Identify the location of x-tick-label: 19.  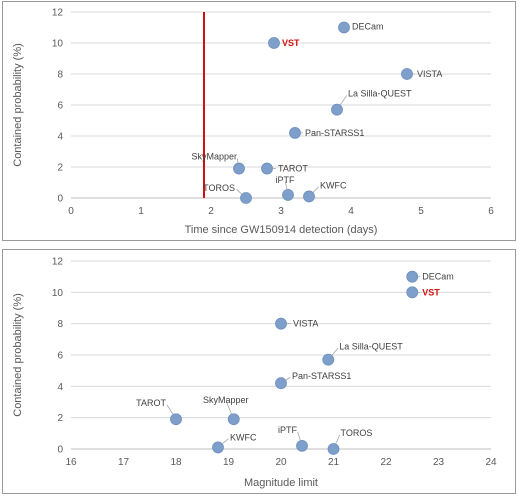
(229, 462).